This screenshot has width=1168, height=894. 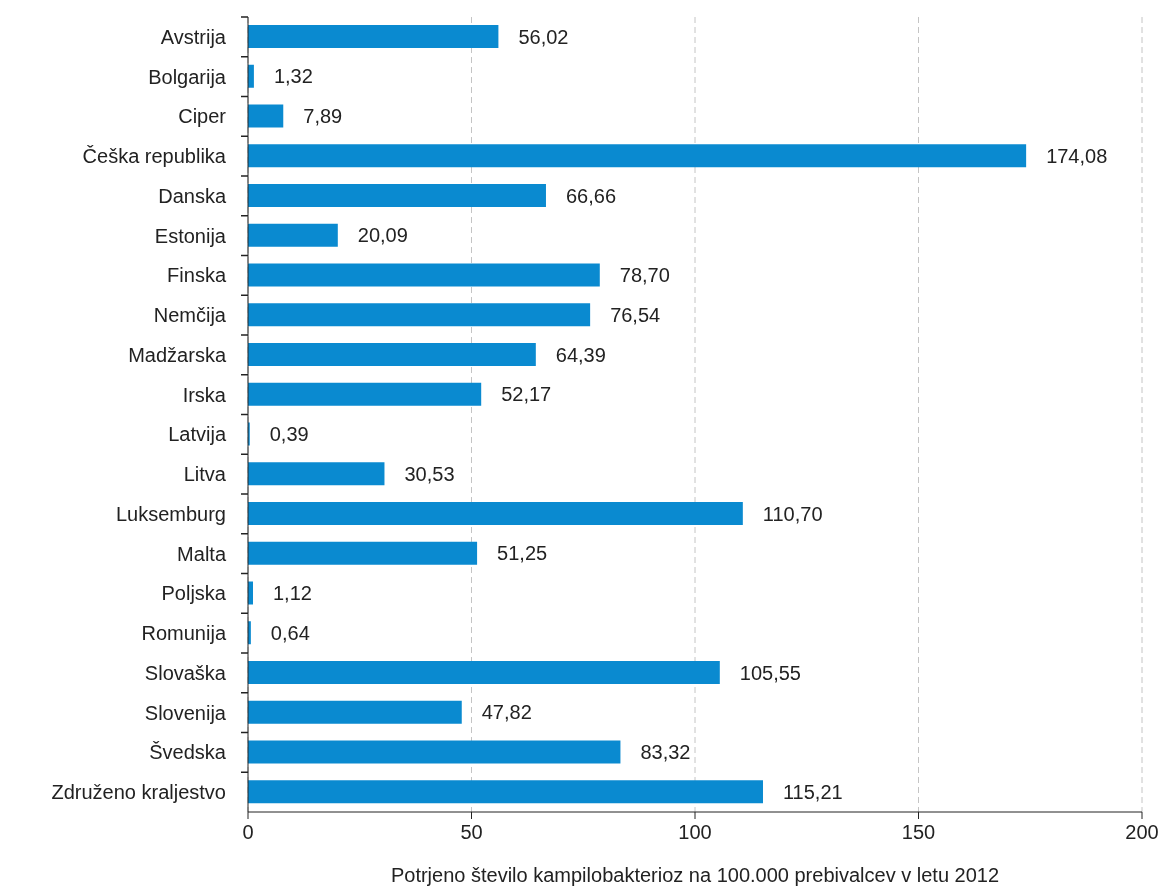 I want to click on y-tick-label: Češka republika, so click(x=154, y=156).